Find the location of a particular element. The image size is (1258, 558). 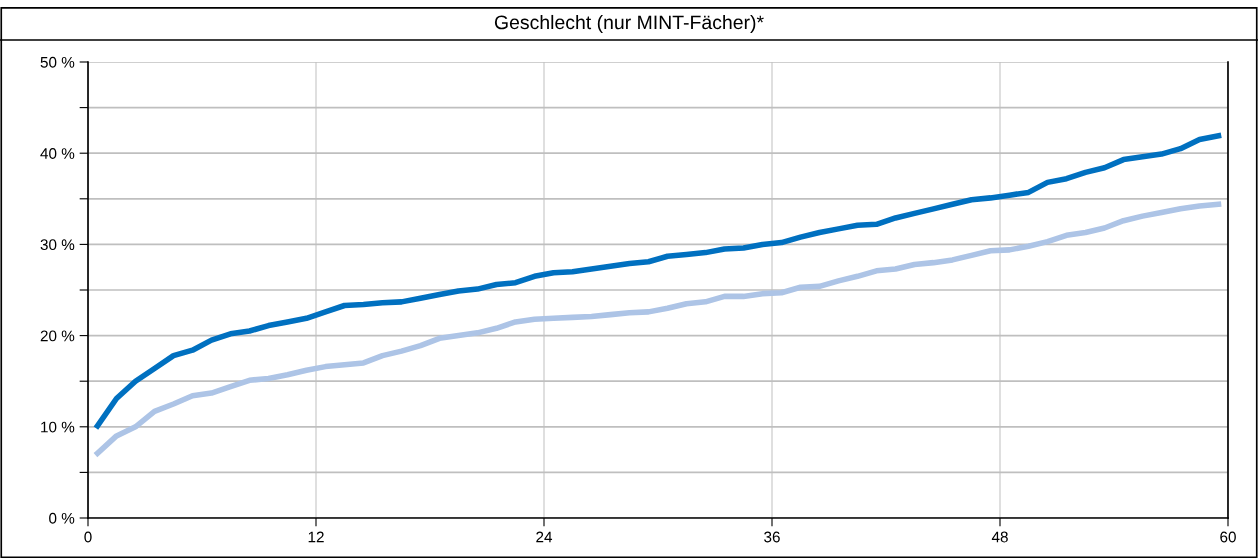

y-tick-label: 40 % is located at coordinates (57, 153).